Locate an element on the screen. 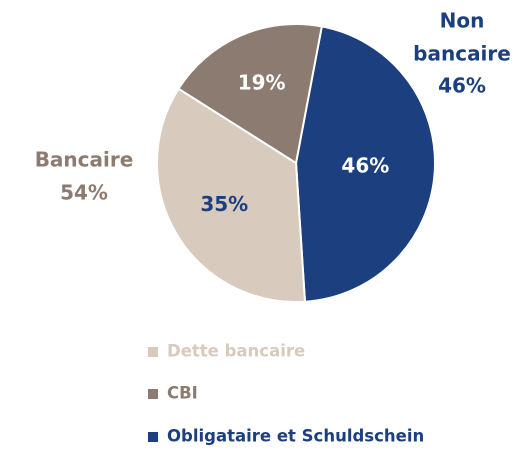  data-label: 19% is located at coordinates (262, 82).